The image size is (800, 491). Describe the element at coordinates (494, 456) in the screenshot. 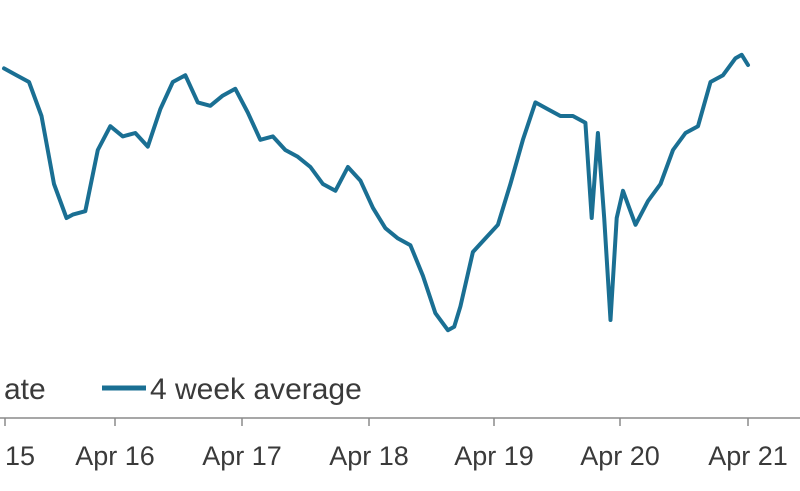

I see `x-tick-label: Apr 19` at that location.